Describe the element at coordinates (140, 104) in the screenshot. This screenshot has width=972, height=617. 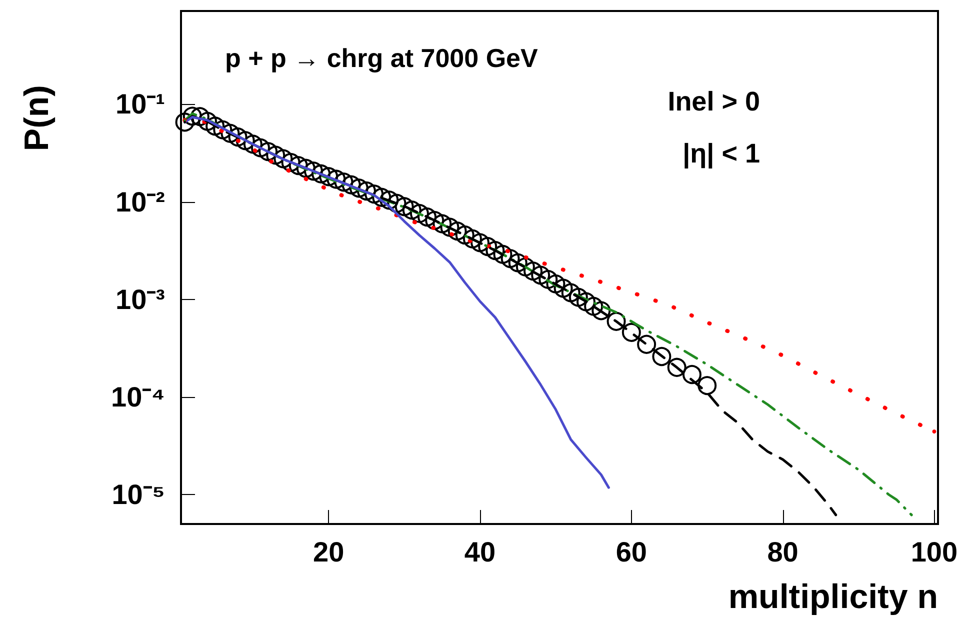
I see `y-tick-label: 10⁻¹` at that location.